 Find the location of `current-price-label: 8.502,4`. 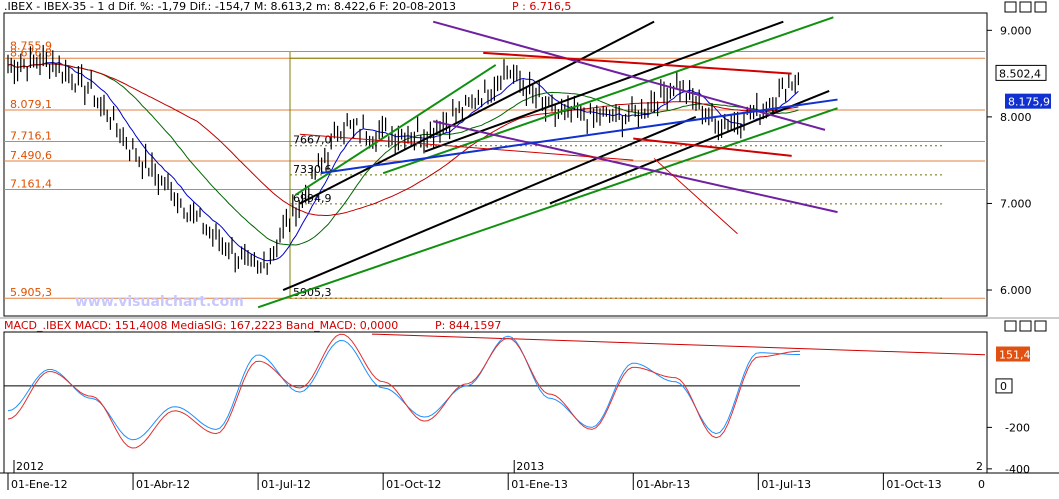

current-price-label: 8.502,4 is located at coordinates (1020, 73).